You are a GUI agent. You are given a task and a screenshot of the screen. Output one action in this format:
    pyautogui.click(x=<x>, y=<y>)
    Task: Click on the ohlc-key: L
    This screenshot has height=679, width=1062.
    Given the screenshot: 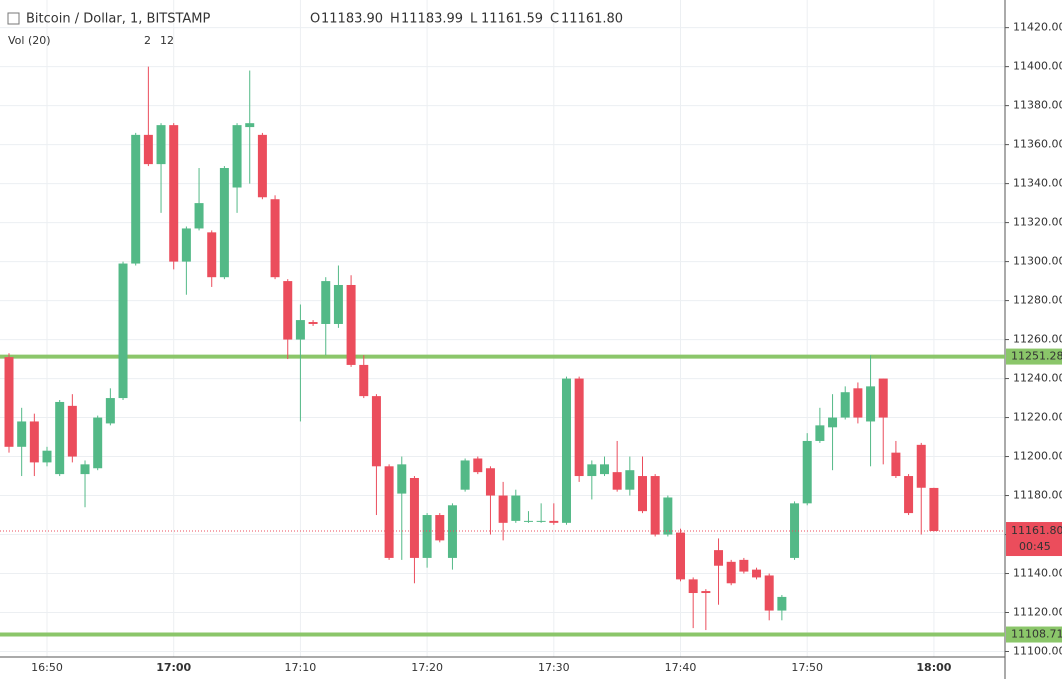 What is the action you would take?
    pyautogui.click(x=474, y=19)
    